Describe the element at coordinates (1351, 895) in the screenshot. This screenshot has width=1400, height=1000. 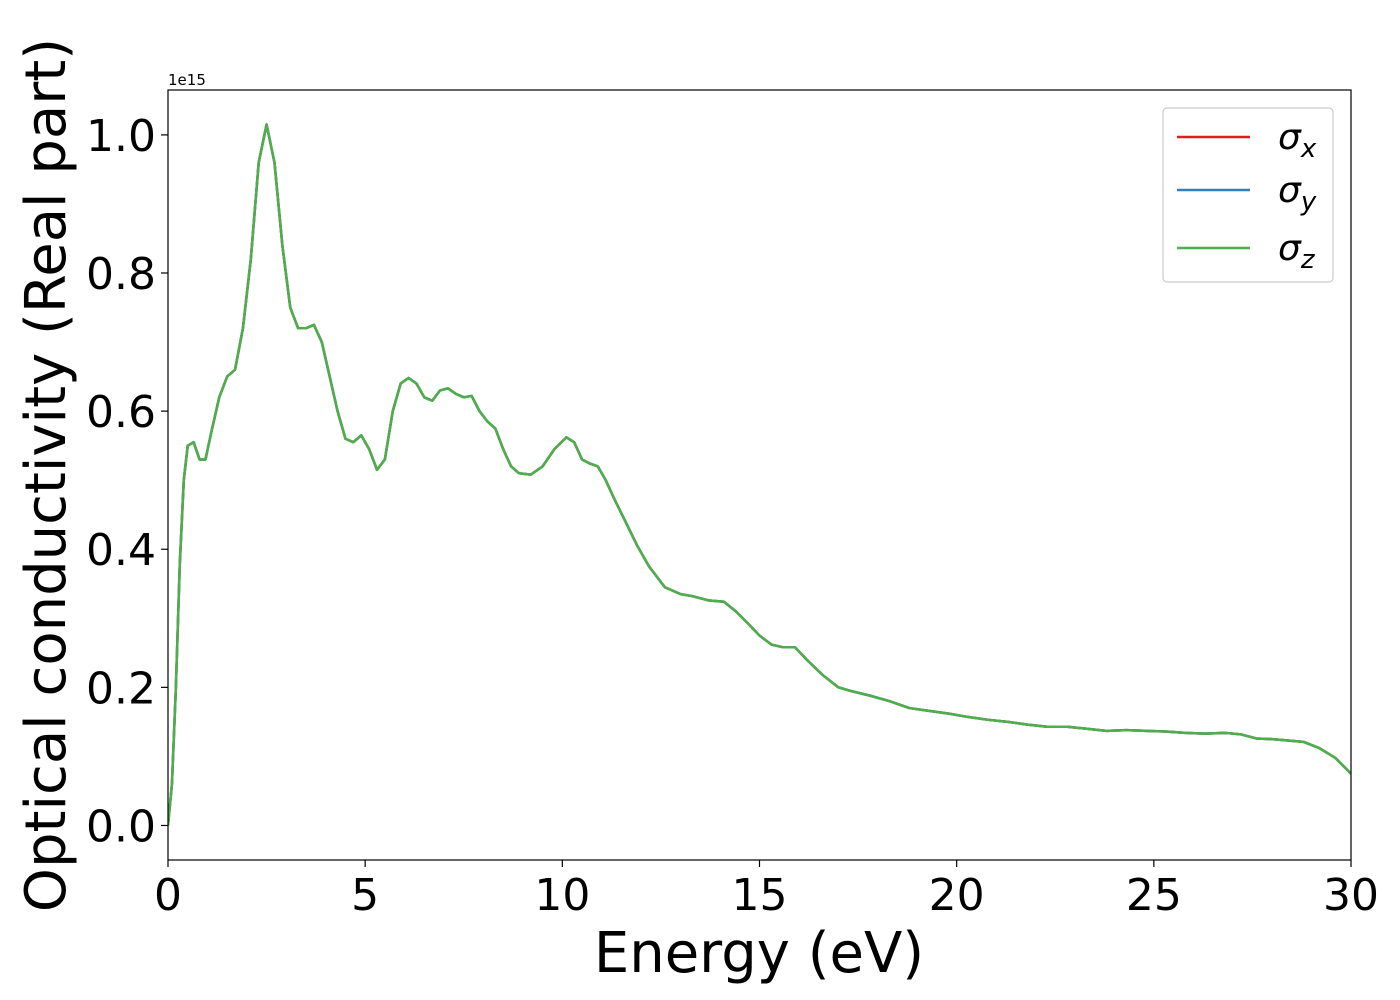
I see `x-tick-label: 30` at that location.